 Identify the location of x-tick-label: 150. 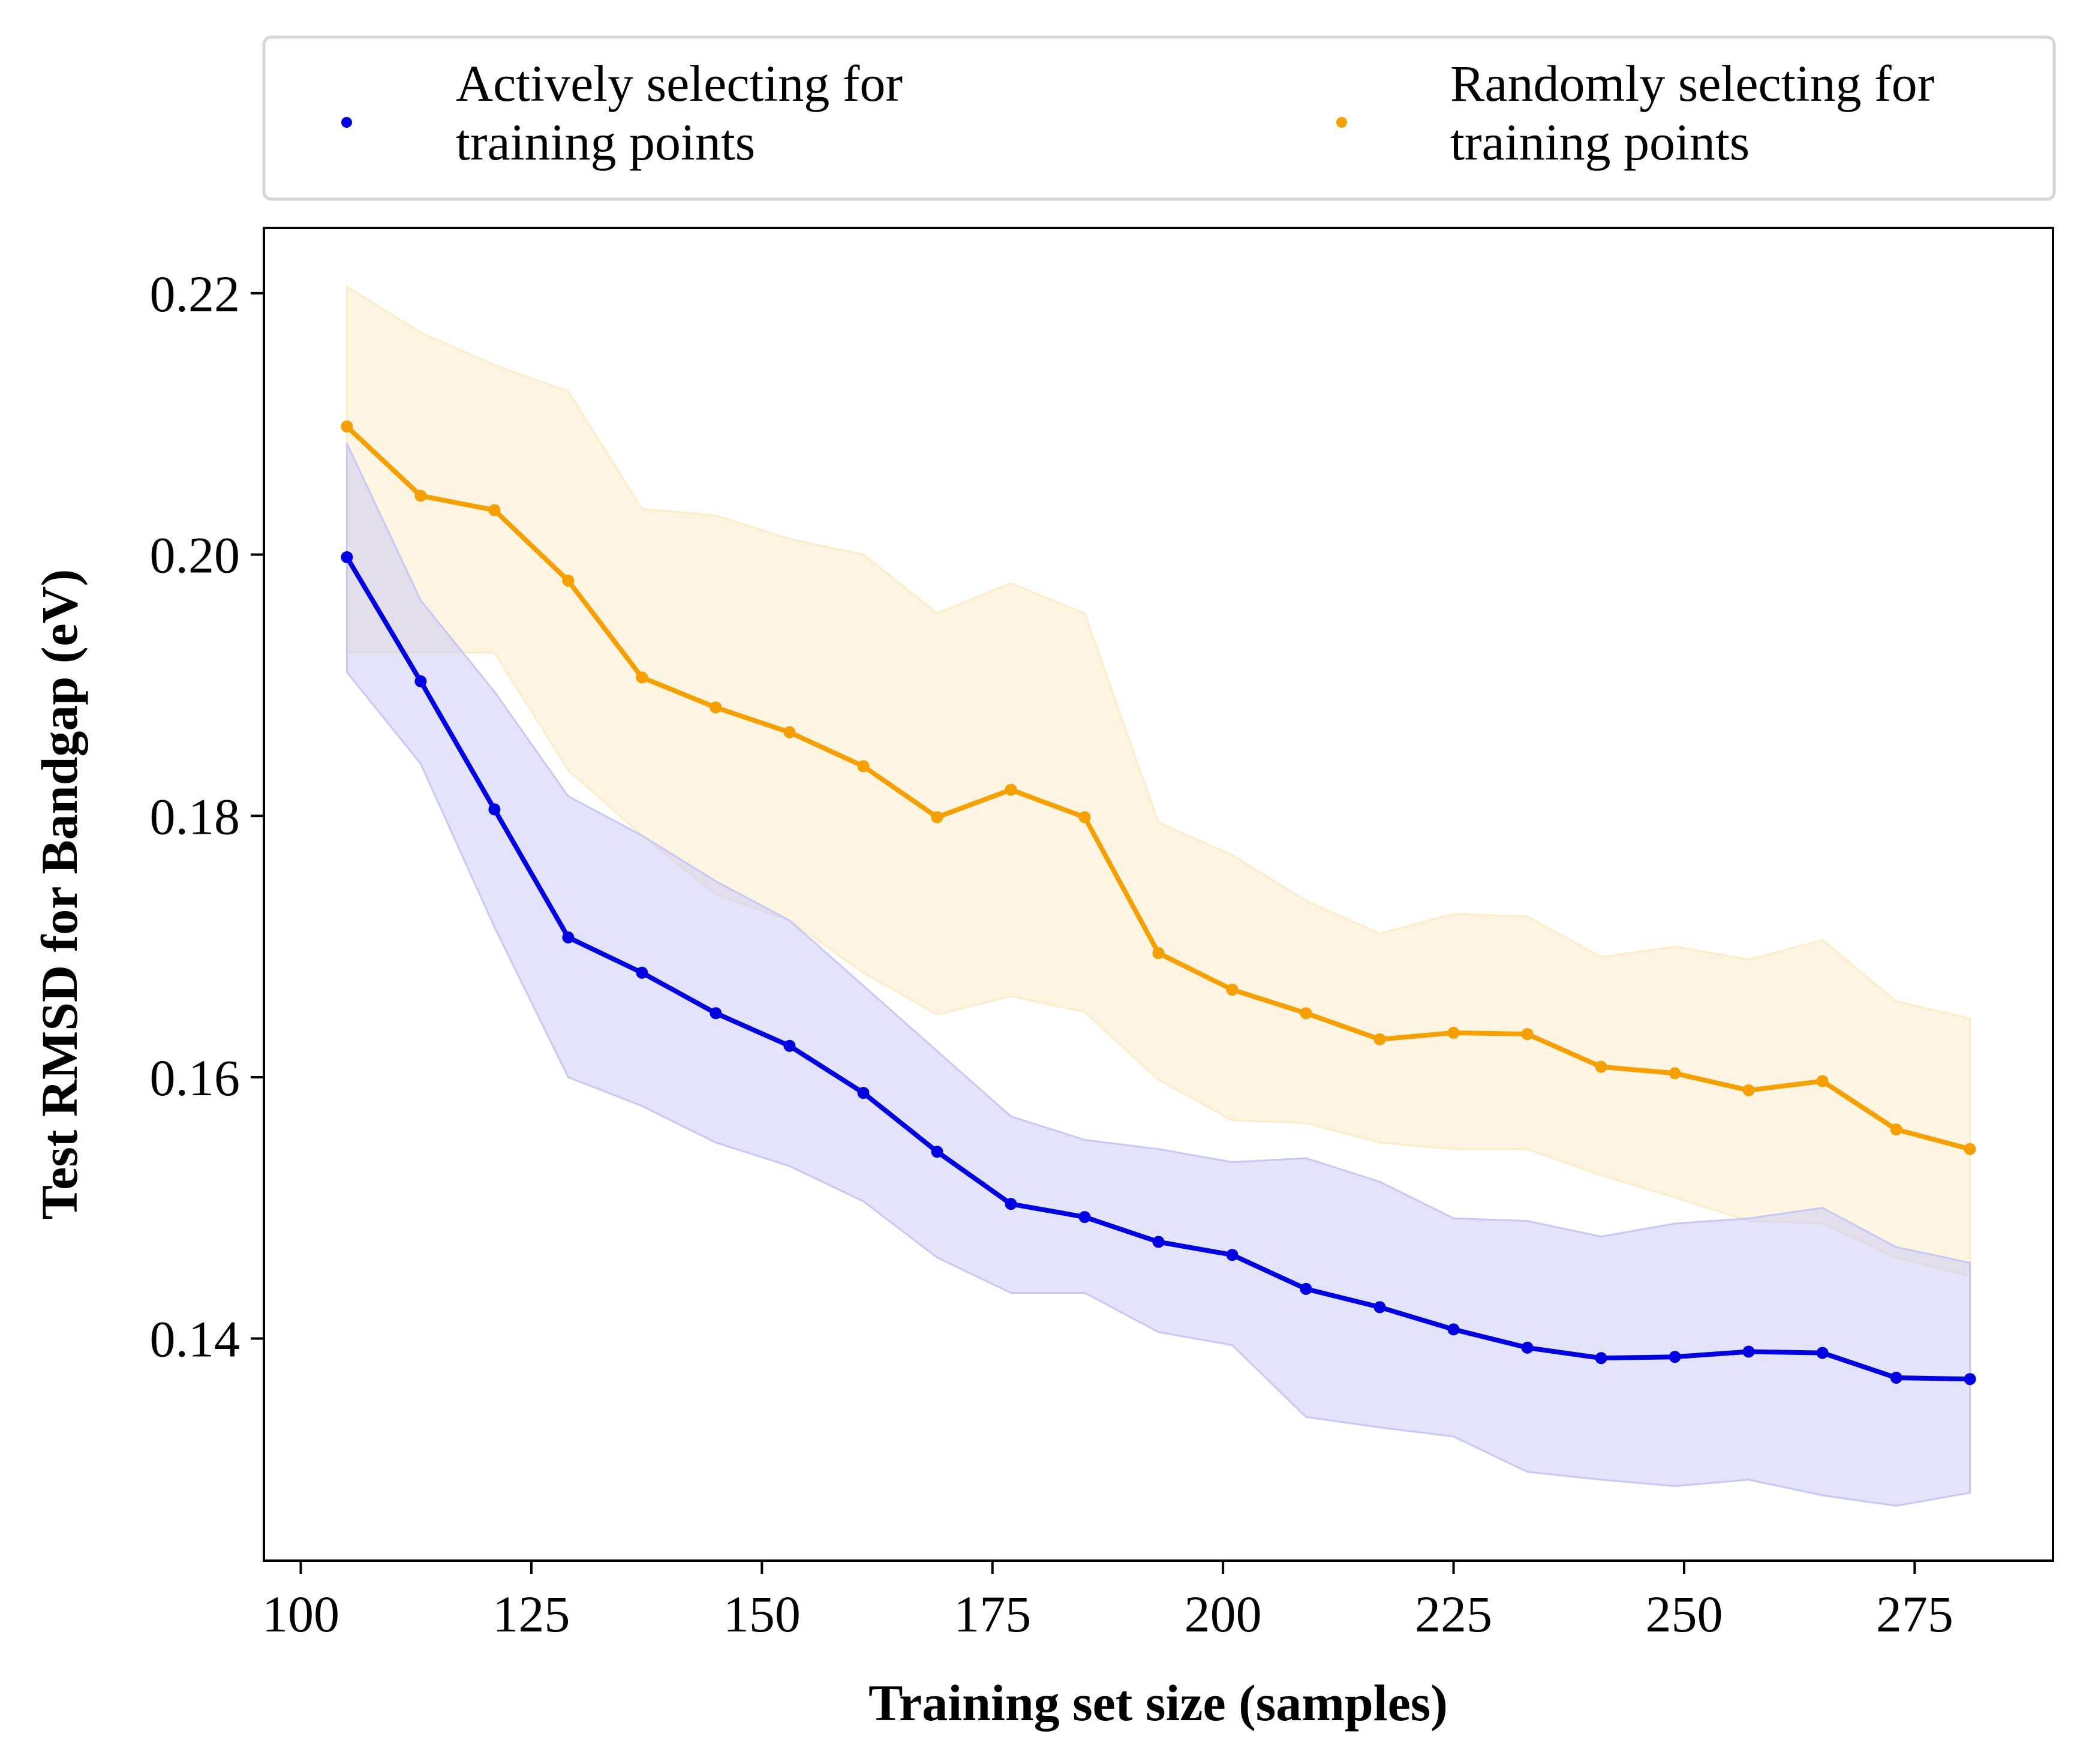
(762, 1614).